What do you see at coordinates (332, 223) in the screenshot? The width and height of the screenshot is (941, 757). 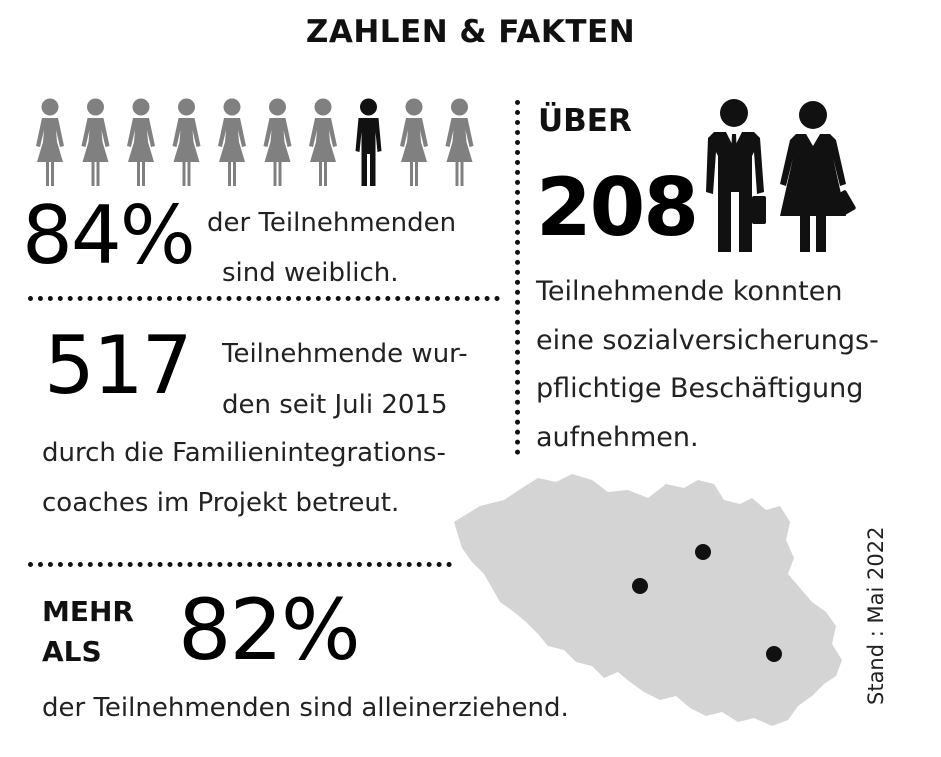 I see `women-text-line1: der Teilnehmenden` at bounding box center [332, 223].